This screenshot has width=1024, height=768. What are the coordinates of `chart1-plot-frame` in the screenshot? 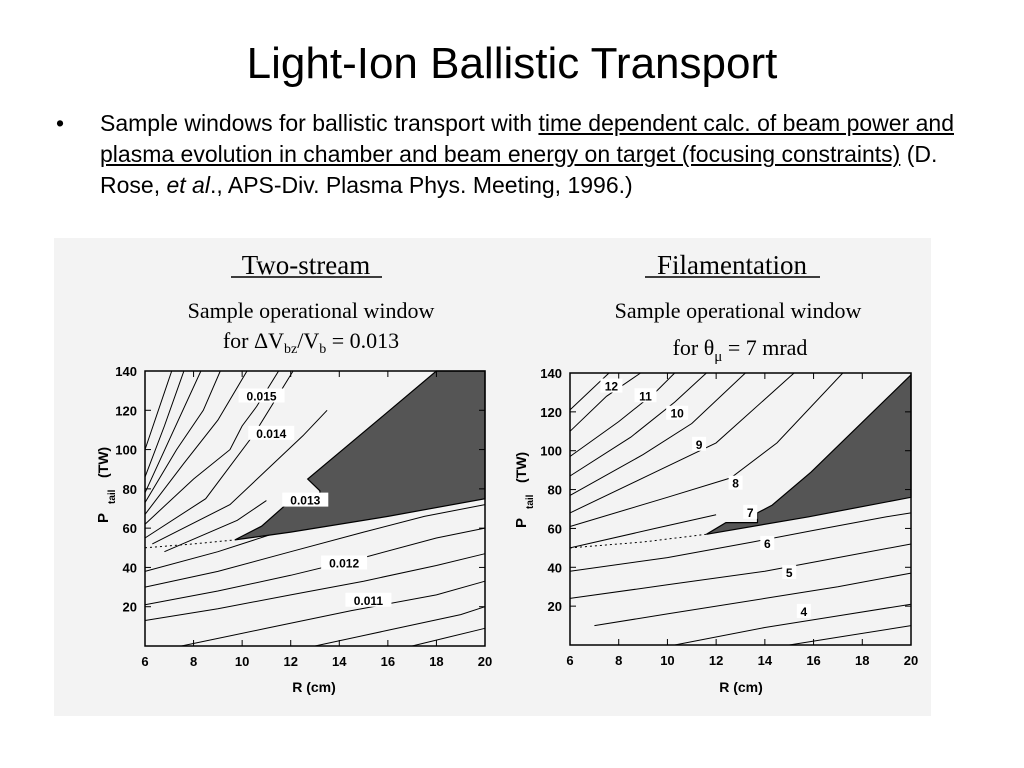 It's located at (315, 508).